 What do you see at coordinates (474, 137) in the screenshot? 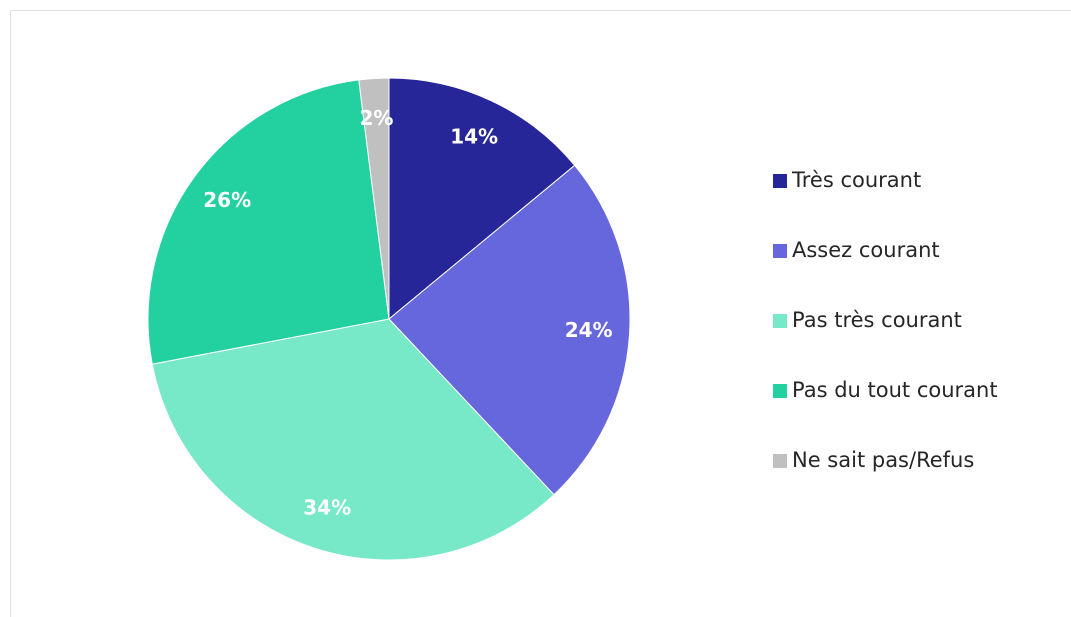
I see `value-label: 14%` at bounding box center [474, 137].